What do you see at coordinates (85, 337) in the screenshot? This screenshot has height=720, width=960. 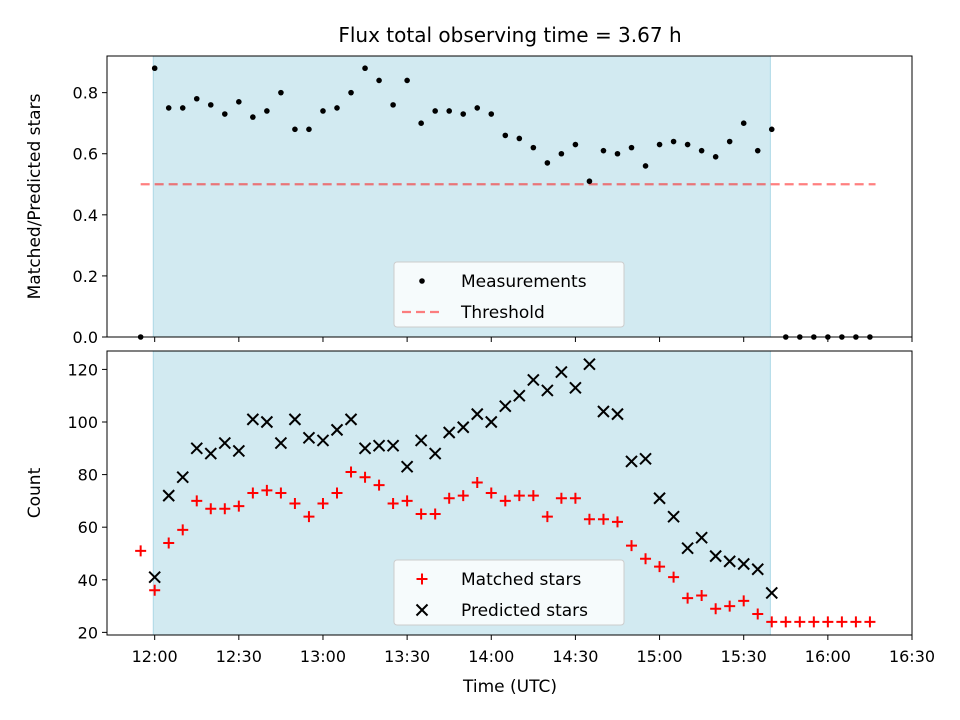 I see `top-ytick-label: 0.0` at bounding box center [85, 337].